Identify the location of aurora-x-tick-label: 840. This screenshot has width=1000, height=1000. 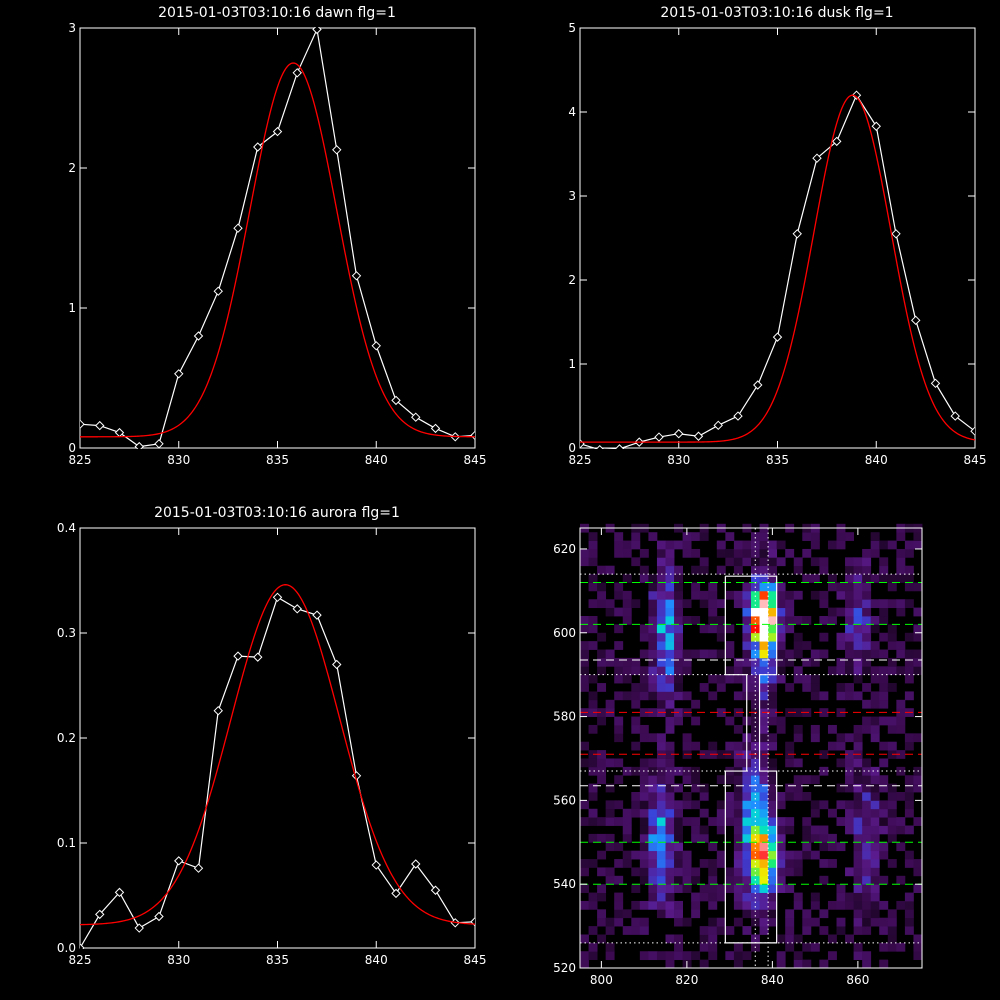
(376, 960).